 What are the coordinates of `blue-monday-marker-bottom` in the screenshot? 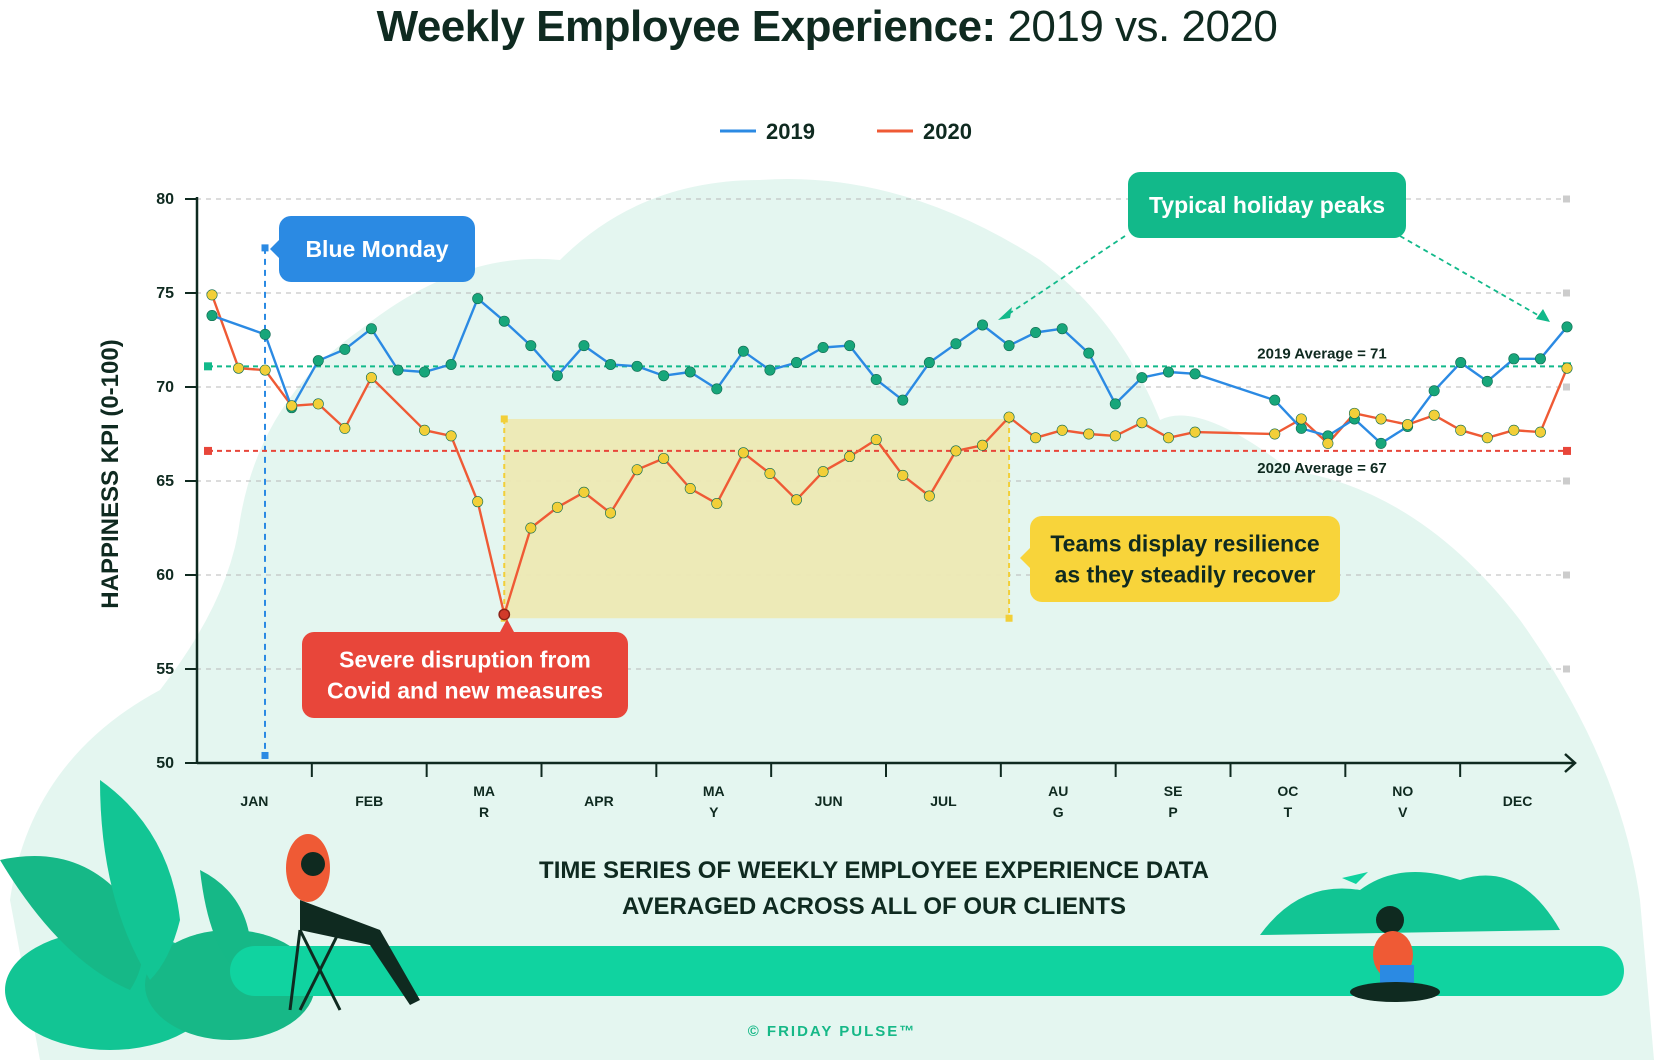 It's located at (265, 755).